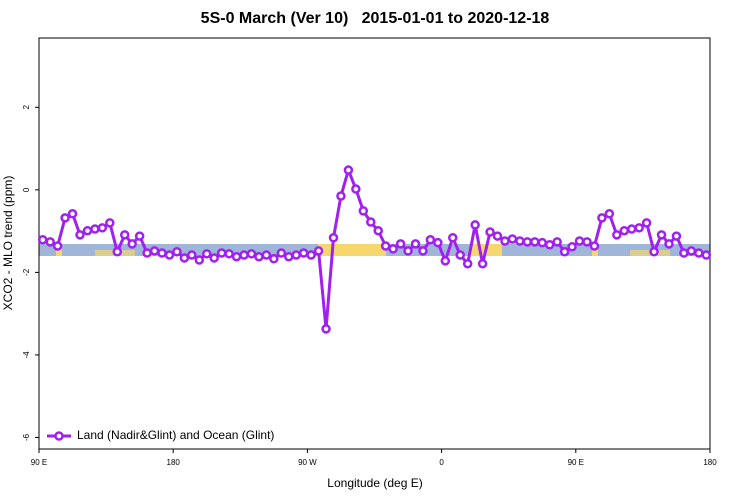 The width and height of the screenshot is (750, 500). I want to click on x-axis-label: Longitude (deg E), so click(374, 483).